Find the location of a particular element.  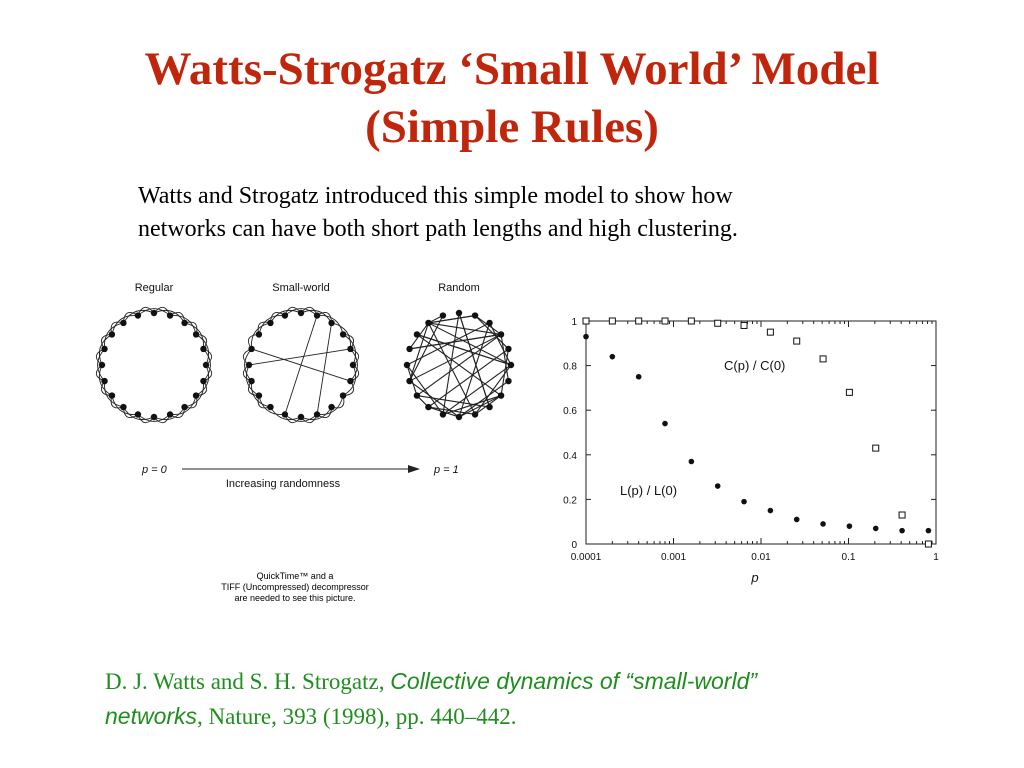

p-end-label: p = 1 is located at coordinates (446, 470).